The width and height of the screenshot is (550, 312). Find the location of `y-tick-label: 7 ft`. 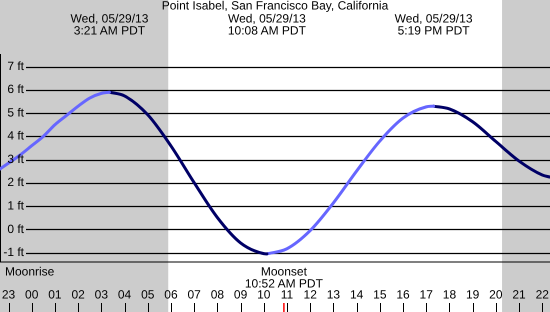

y-tick-label: 7 ft is located at coordinates (16, 65).